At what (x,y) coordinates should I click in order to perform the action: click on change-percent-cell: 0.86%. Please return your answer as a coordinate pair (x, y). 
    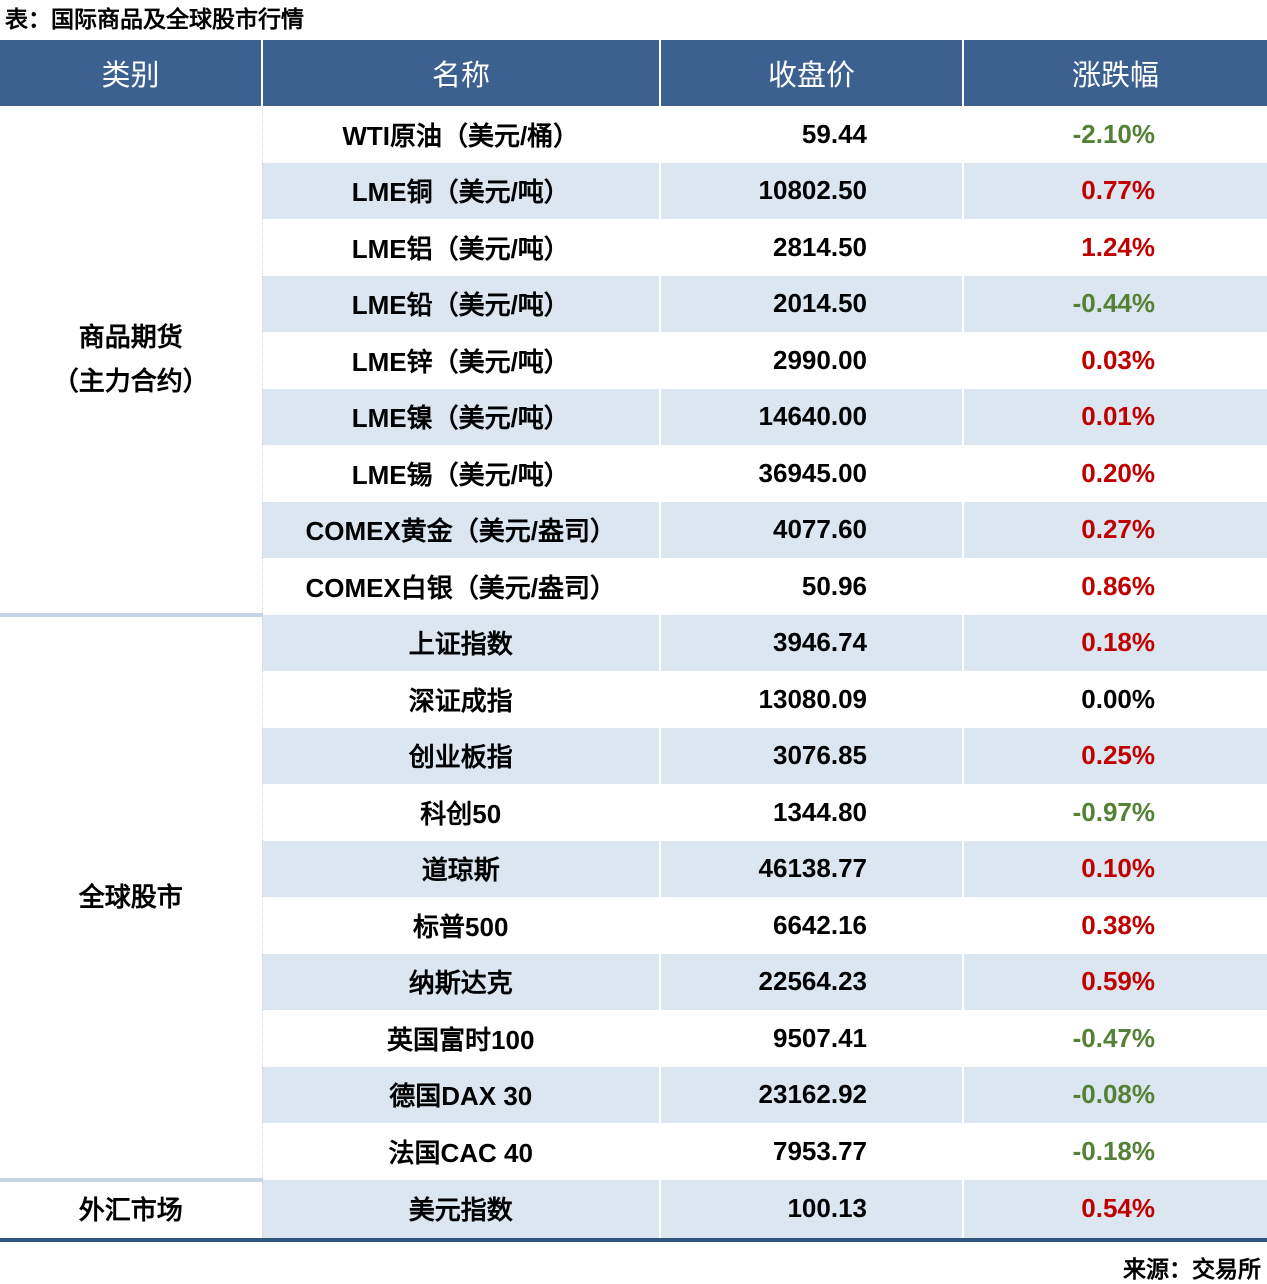
    Looking at the image, I should click on (1118, 585).